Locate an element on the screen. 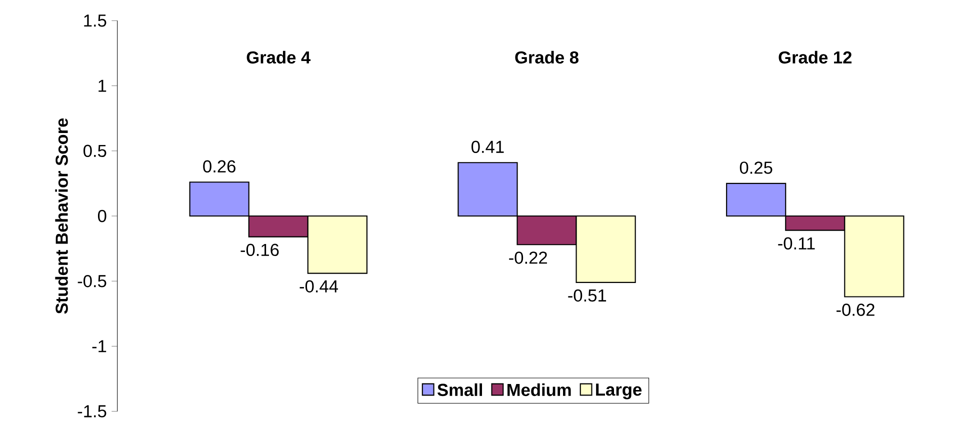  legend-label: Small is located at coordinates (459, 389).